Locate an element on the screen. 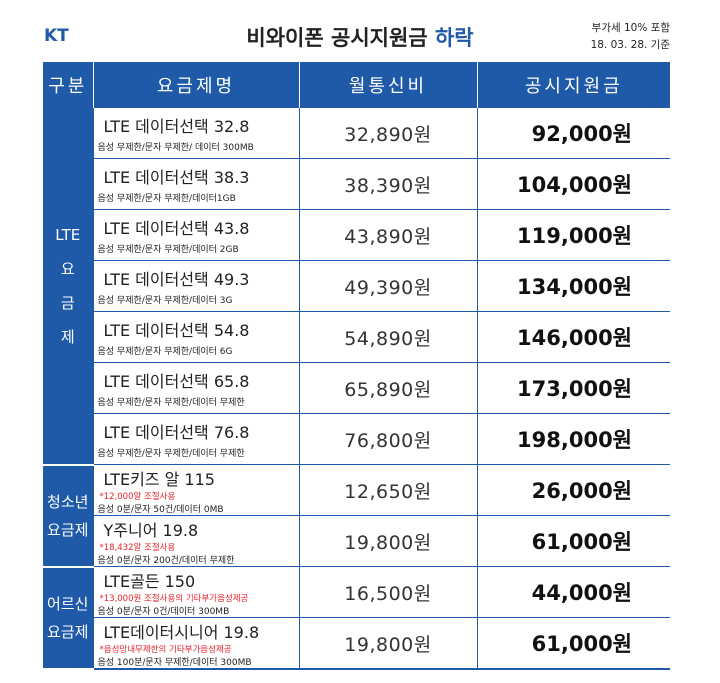 This screenshot has width=720, height=683. plan-description: 음성 0분/문자 0건/데이터 300MB is located at coordinates (163, 611).